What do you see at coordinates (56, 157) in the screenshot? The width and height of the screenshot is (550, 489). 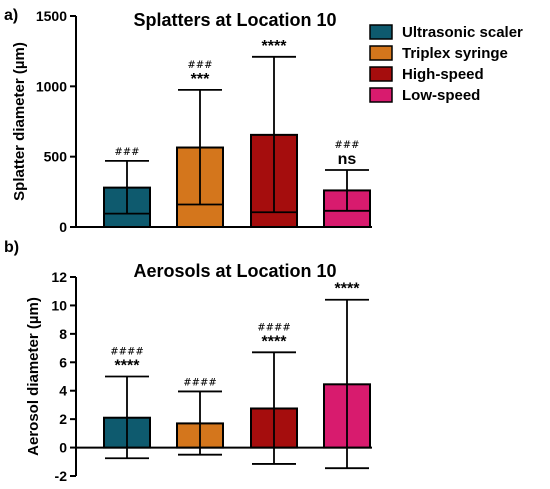 I see `y-tick-label: 500` at bounding box center [56, 157].